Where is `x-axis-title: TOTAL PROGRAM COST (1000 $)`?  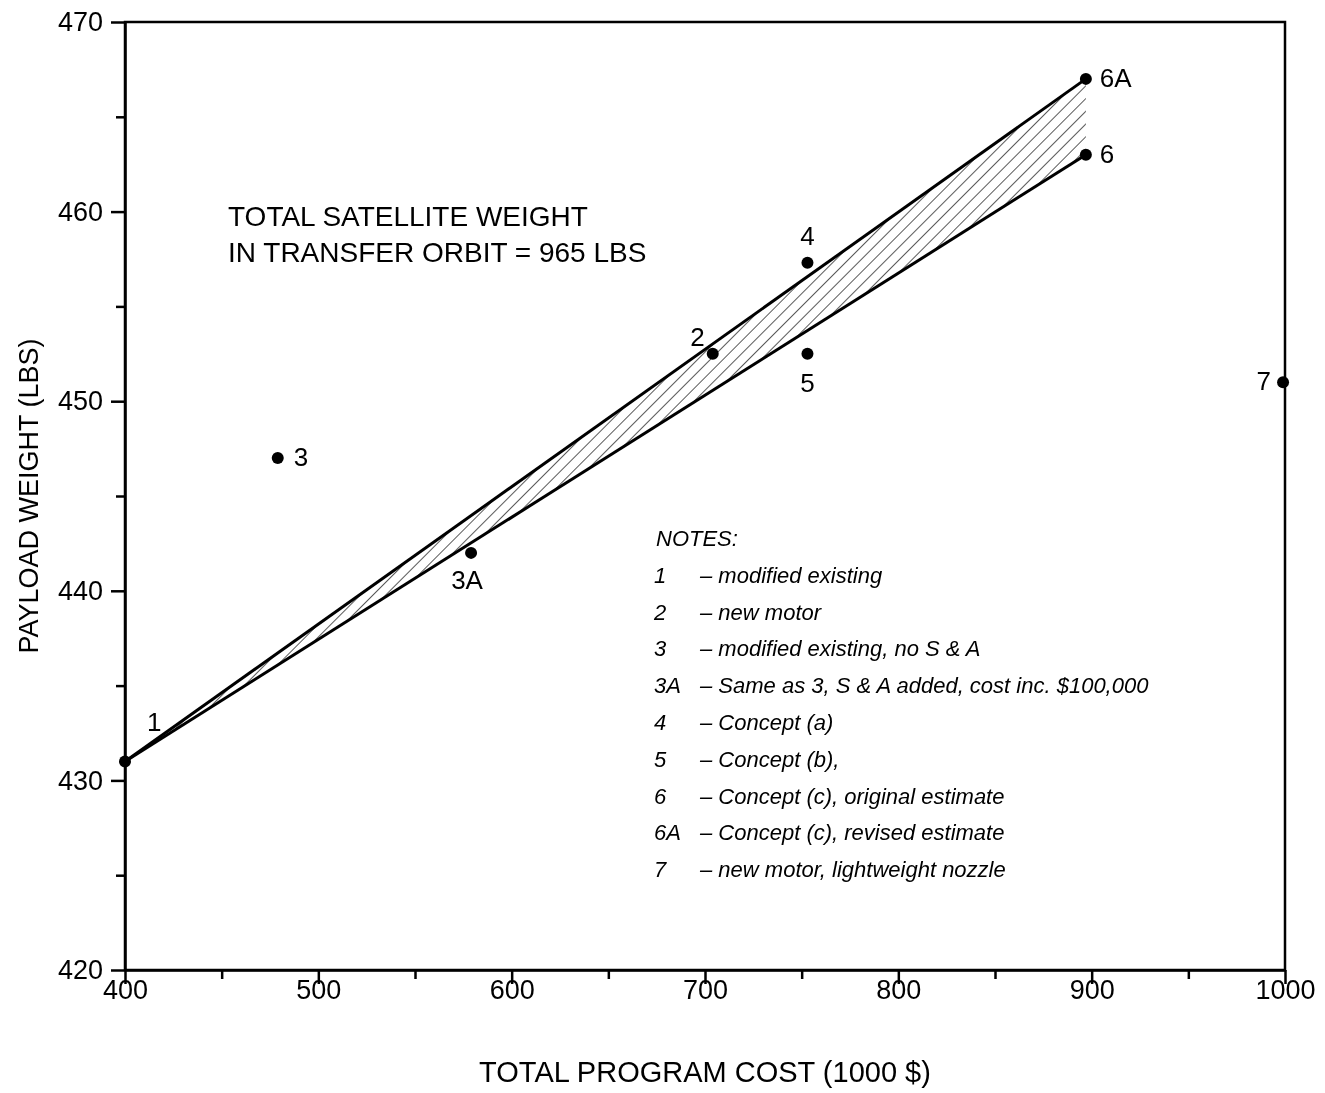
x-axis-title: TOTAL PROGRAM COST (1000 $) is located at coordinates (705, 1072).